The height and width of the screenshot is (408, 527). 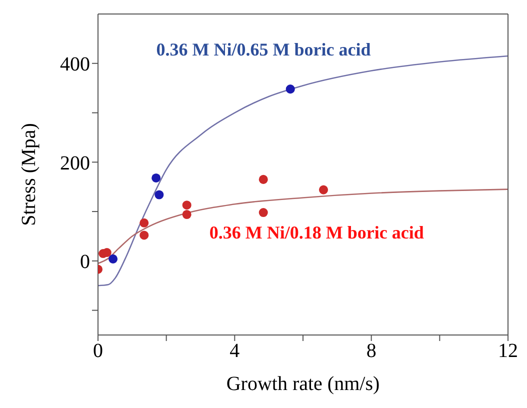 I want to click on x-tick-label: 8, so click(x=371, y=351).